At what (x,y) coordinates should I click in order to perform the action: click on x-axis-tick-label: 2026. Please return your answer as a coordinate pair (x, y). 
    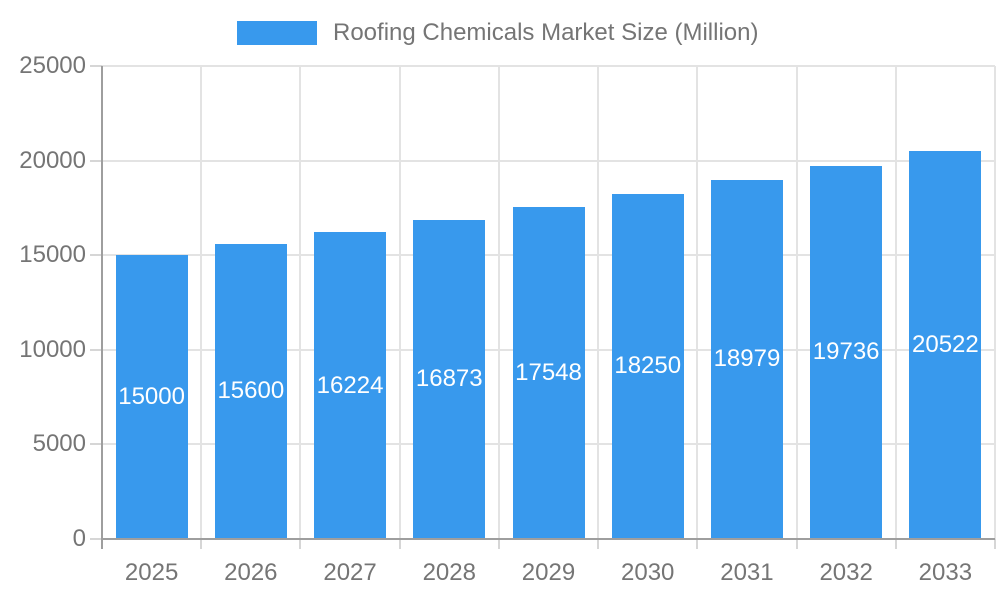
    Looking at the image, I should click on (251, 572).